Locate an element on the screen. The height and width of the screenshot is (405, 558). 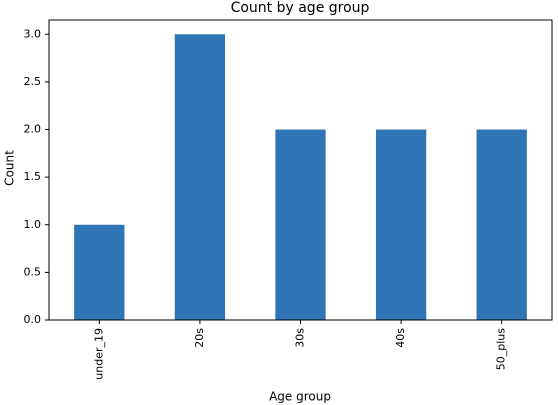
x-tick-label: 30s is located at coordinates (300, 338).